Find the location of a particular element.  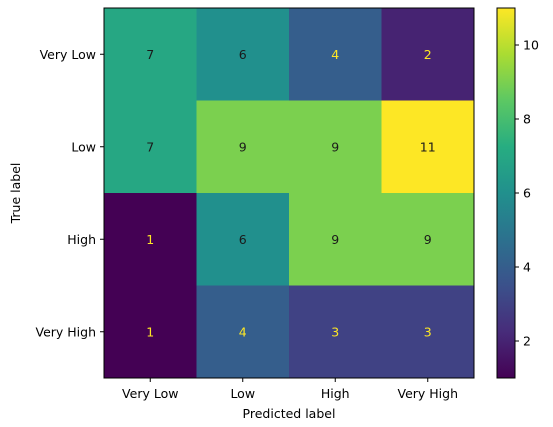

x-tick-label: High is located at coordinates (335, 393).